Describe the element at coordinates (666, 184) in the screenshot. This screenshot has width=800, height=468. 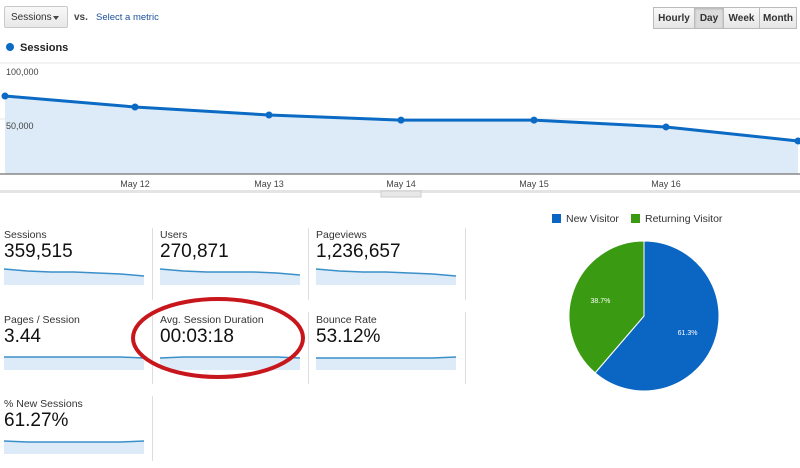
I see `x-tick-label: May 16` at that location.